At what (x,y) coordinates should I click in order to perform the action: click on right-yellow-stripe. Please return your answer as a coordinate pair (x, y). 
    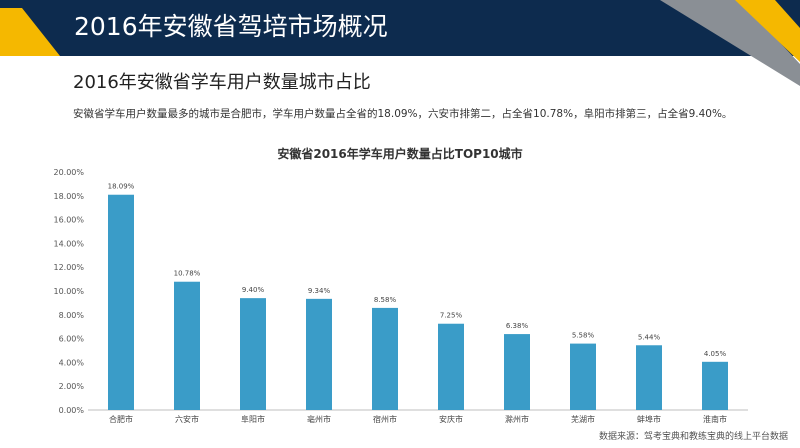
    Looking at the image, I should click on (767, 31).